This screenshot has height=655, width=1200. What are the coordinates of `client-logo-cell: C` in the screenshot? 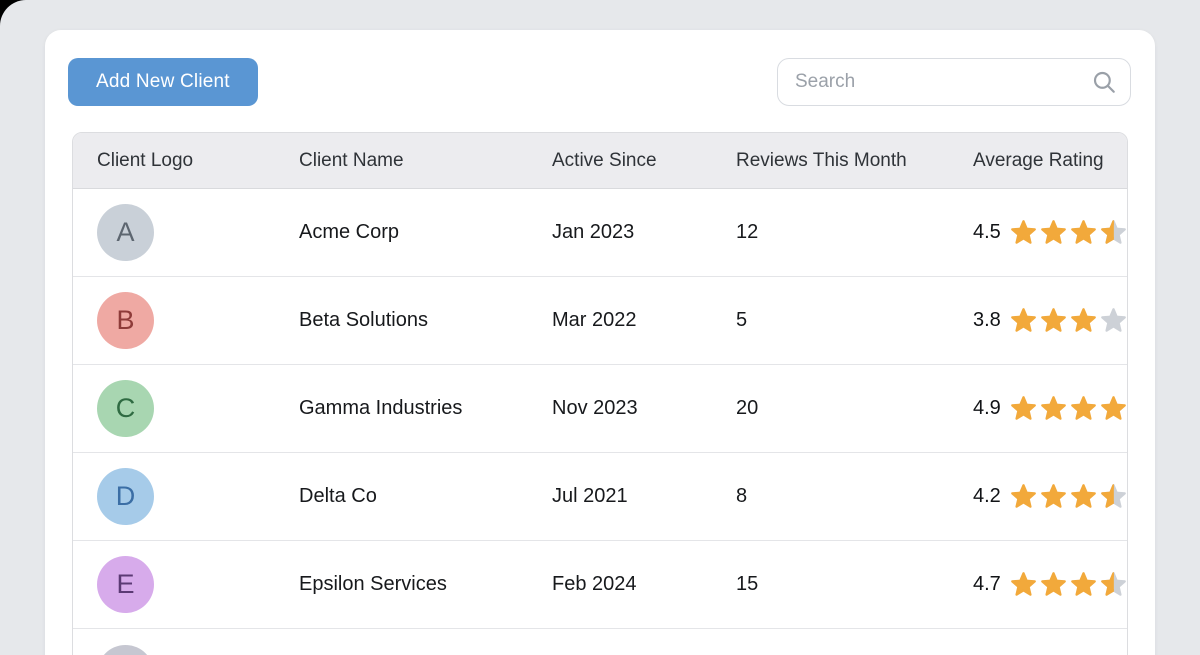 It's located at (174, 408).